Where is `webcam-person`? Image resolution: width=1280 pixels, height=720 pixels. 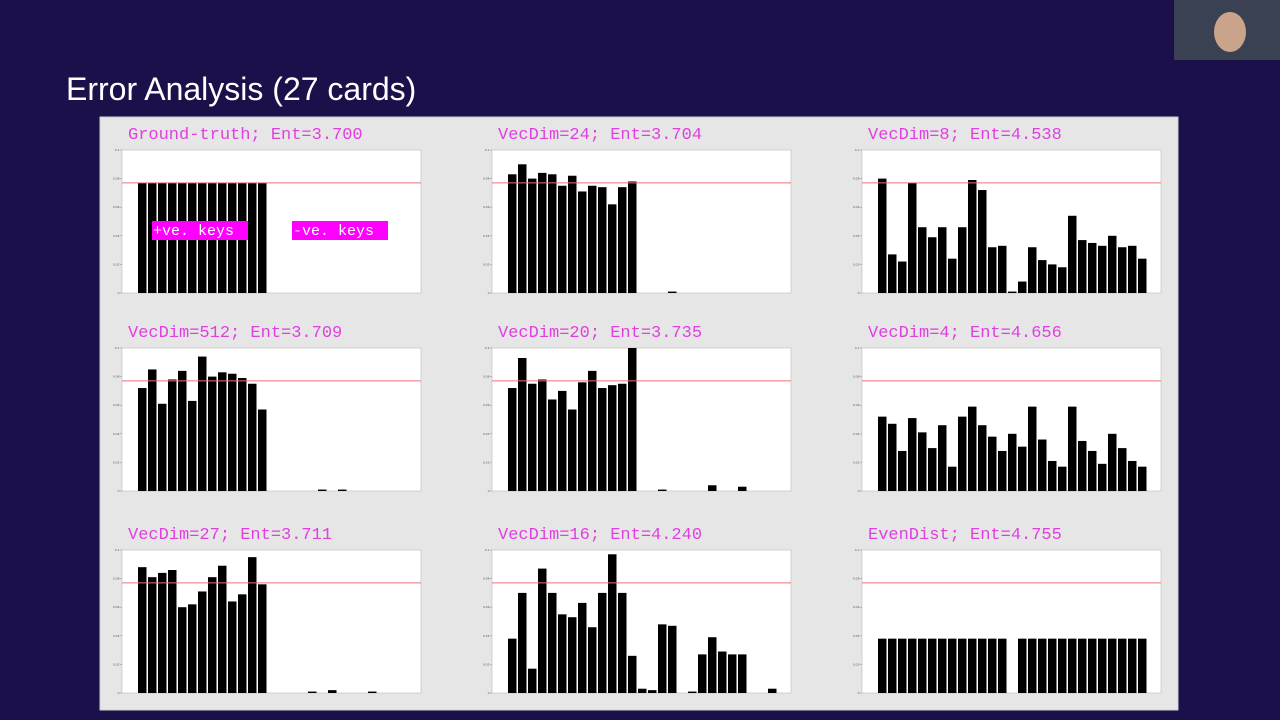 webcam-person is located at coordinates (1230, 32).